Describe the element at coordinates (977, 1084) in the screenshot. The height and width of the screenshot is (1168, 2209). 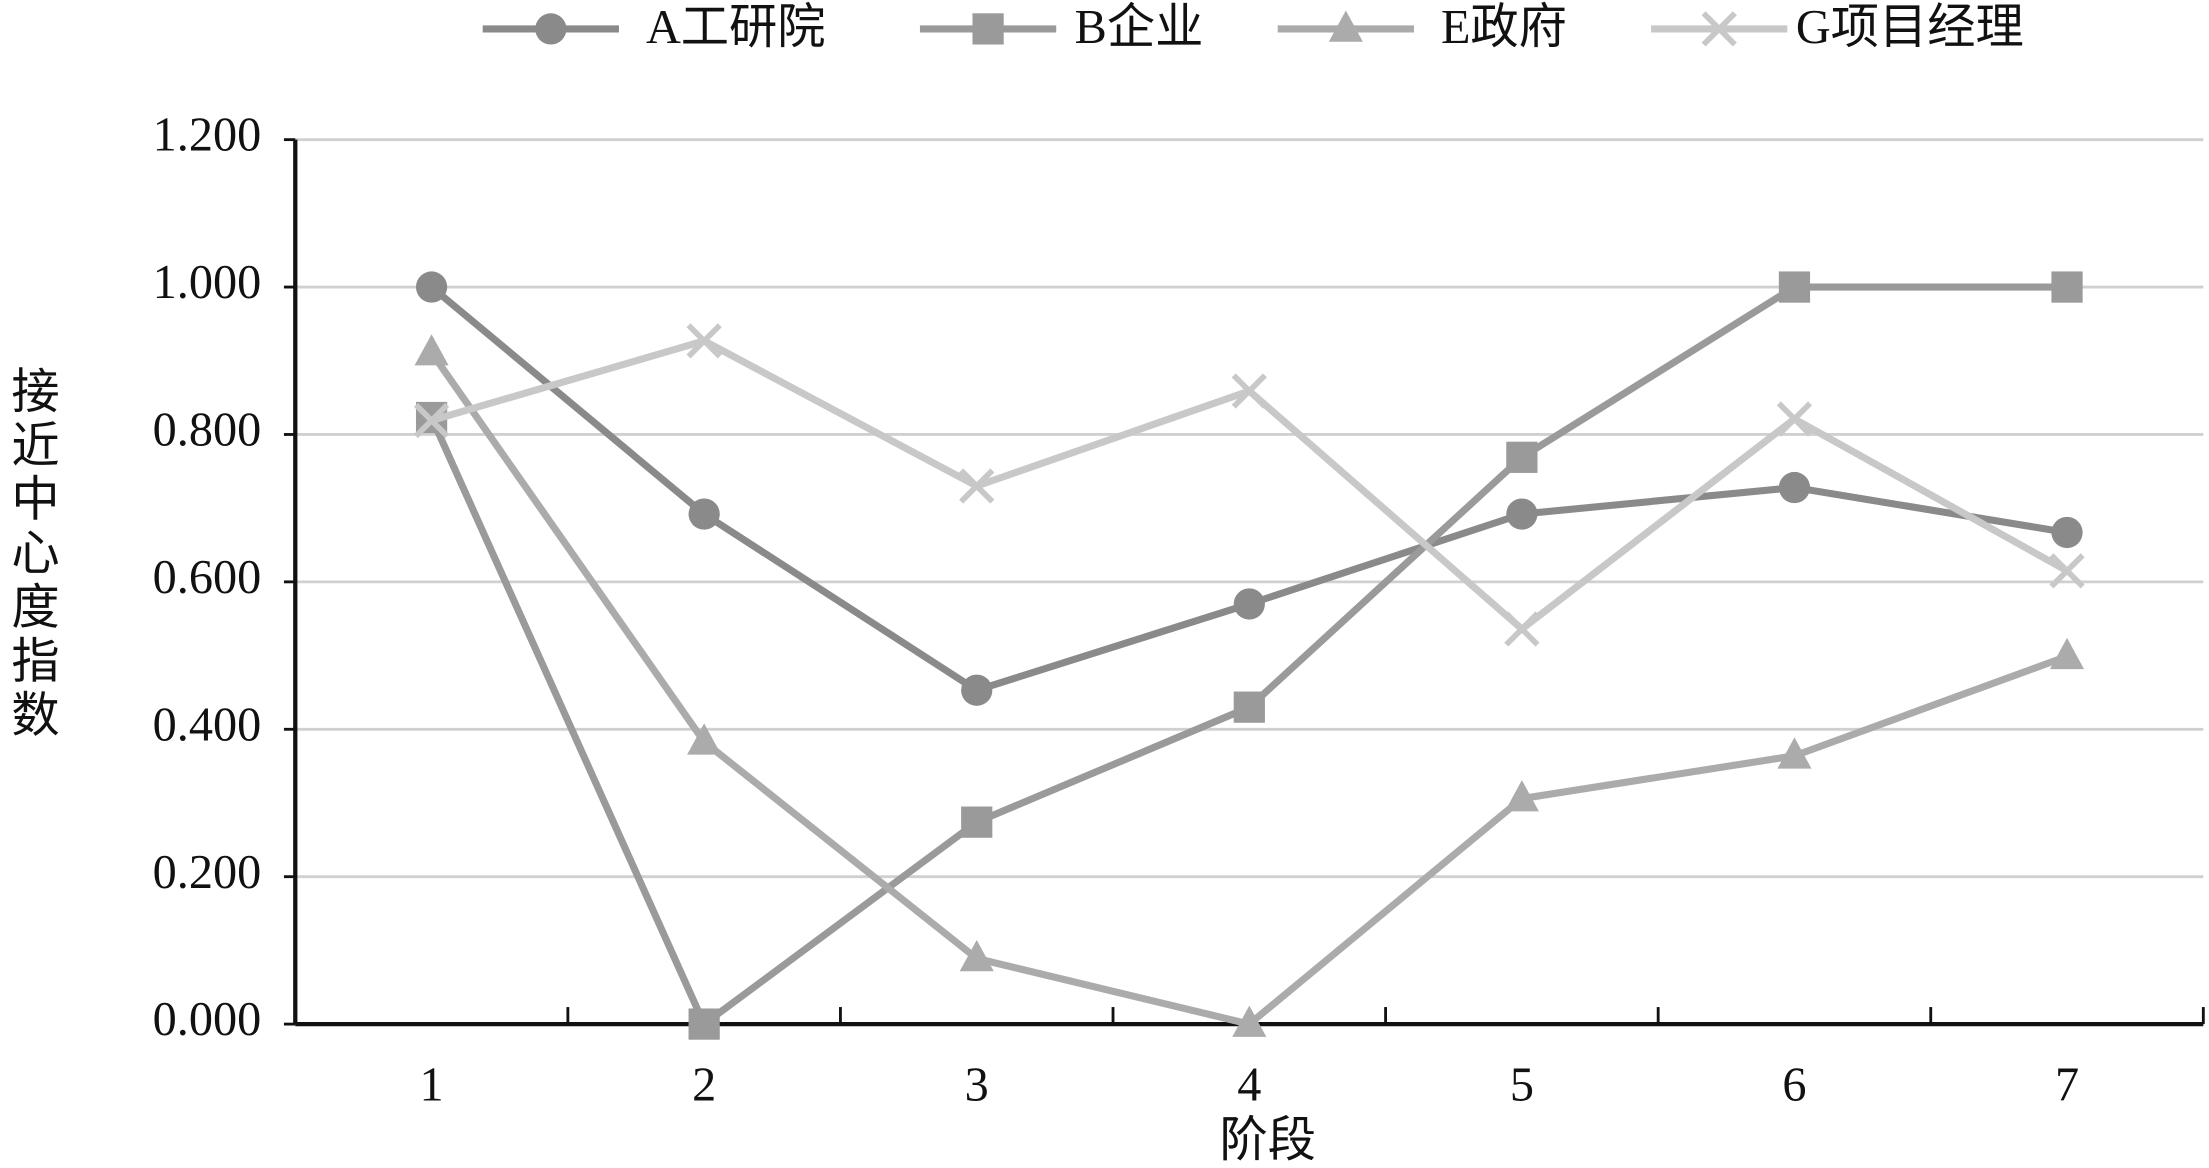
I see `x-tick-label: 3` at that location.